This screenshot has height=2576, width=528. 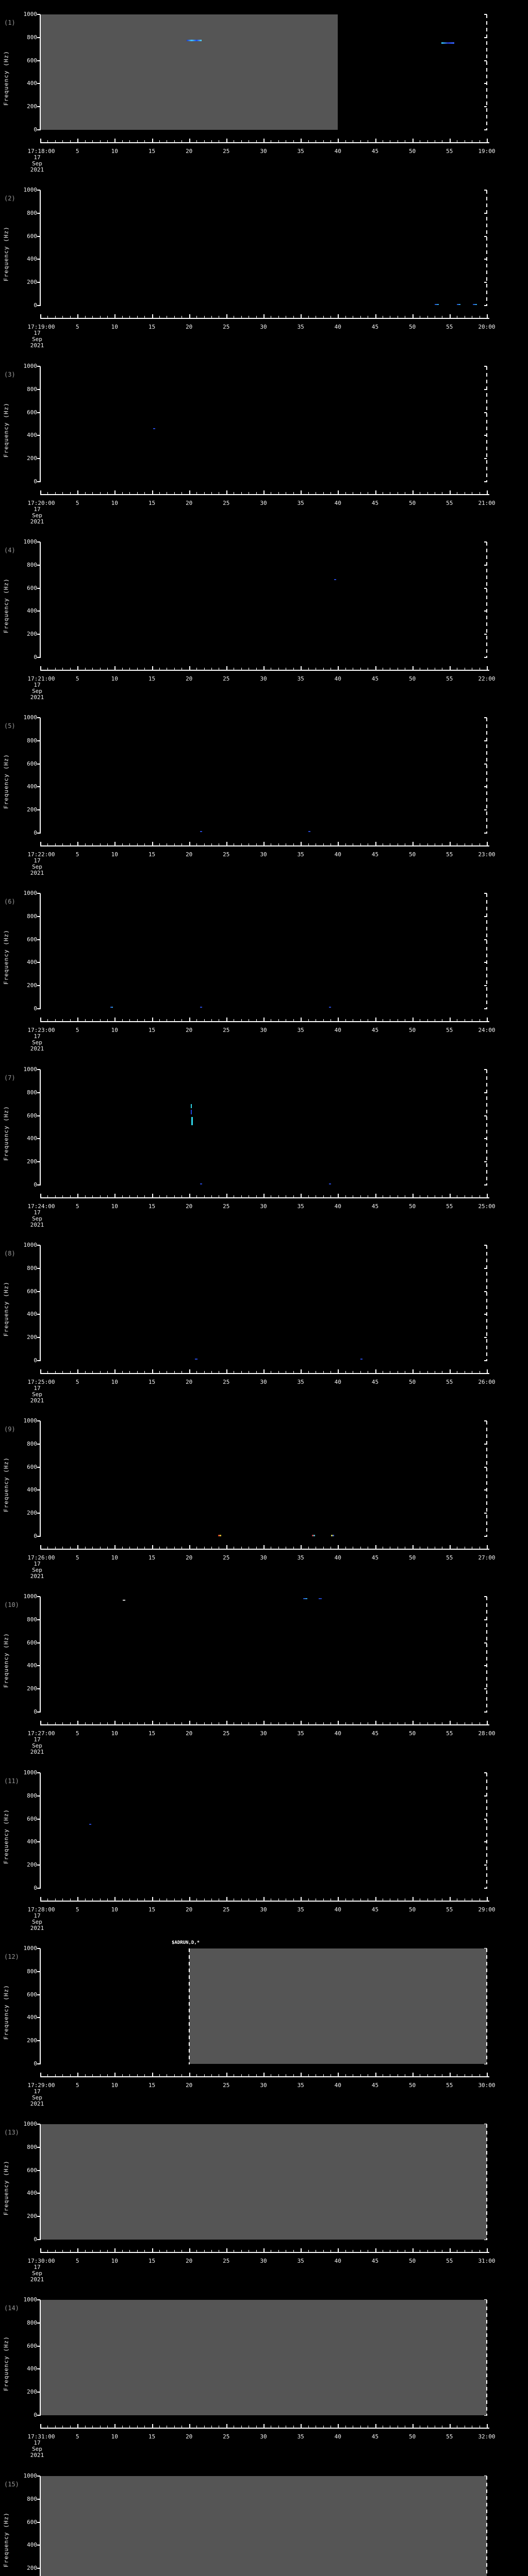 What do you see at coordinates (152, 2261) in the screenshot?
I see `x-minute-label: 15` at bounding box center [152, 2261].